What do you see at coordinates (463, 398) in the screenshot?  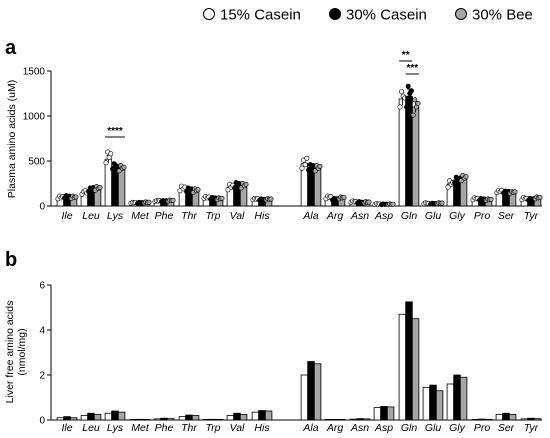 I see `bar-30-bee-gly` at bounding box center [463, 398].